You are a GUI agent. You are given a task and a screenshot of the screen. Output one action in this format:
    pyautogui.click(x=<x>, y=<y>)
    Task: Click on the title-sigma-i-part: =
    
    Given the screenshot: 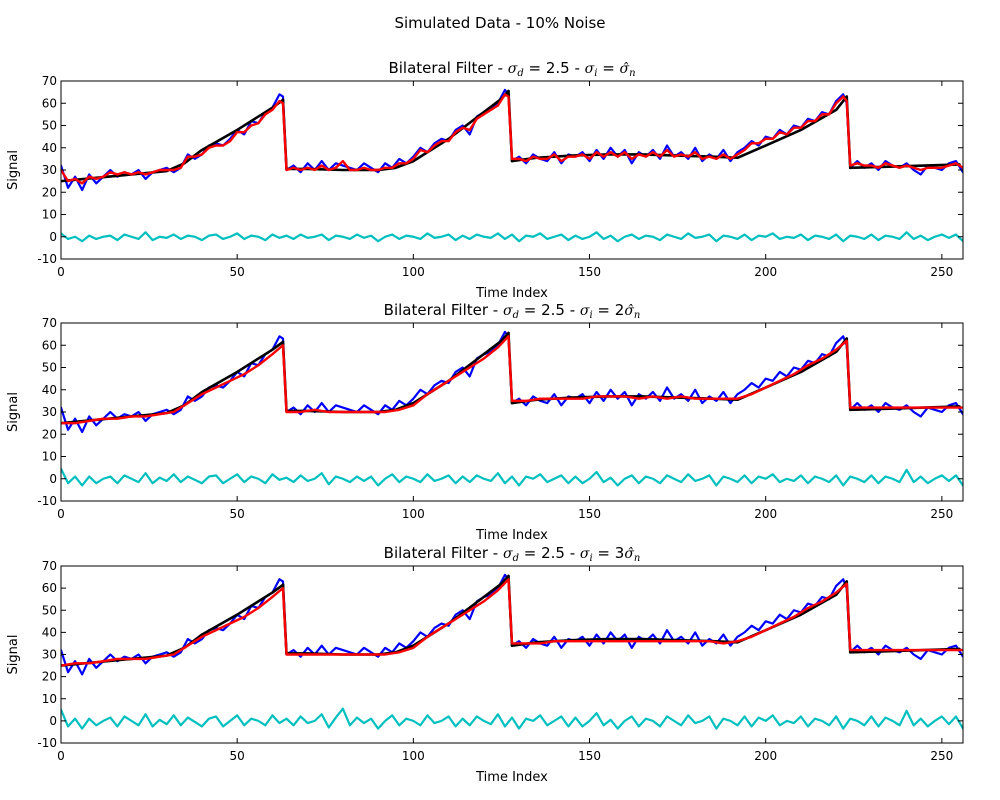 What is the action you would take?
    pyautogui.click(x=608, y=68)
    